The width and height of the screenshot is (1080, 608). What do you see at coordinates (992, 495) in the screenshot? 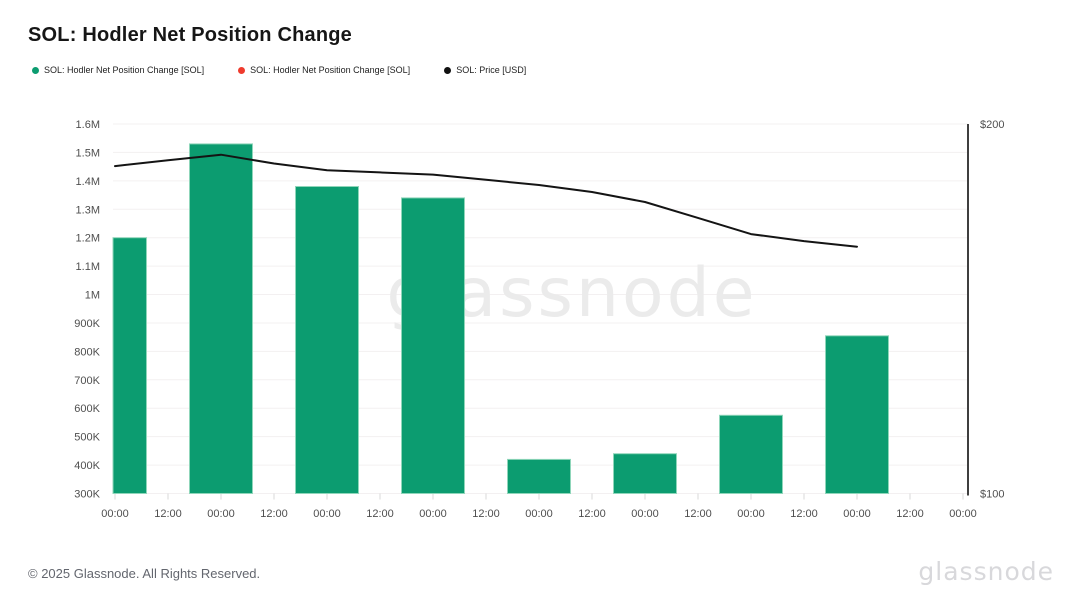
I see `right-axis-label: $100` at bounding box center [992, 495].